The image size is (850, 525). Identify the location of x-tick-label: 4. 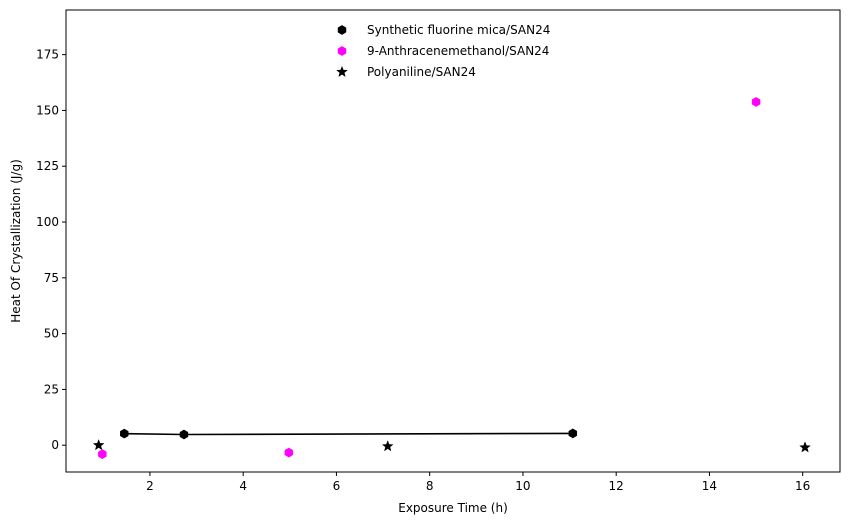
(243, 486).